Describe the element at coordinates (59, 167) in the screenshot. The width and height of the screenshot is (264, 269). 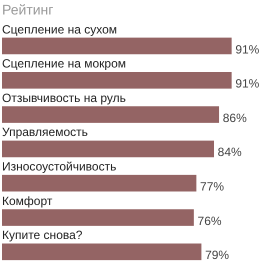
I see `y-tick-label: Износоустойчивость` at that location.